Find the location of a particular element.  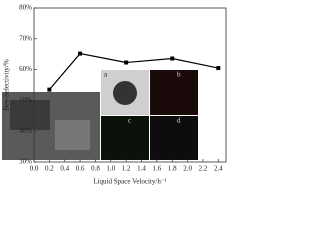

y-tick-label: 40% is located at coordinates (25, 131).